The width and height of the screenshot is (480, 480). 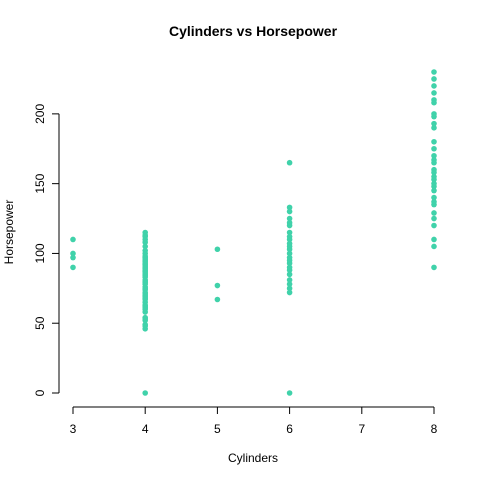 What do you see at coordinates (40, 392) in the screenshot?
I see `y-tick-label: 0` at bounding box center [40, 392].